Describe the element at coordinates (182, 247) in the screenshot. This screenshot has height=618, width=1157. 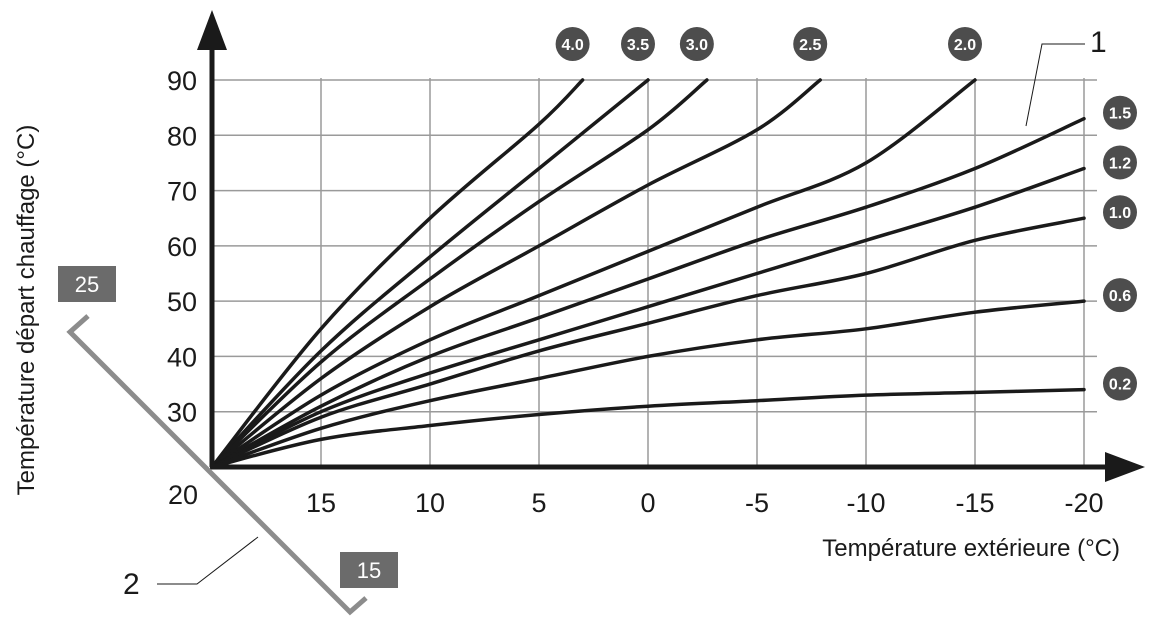
I see `y-tick-label: 60` at that location.